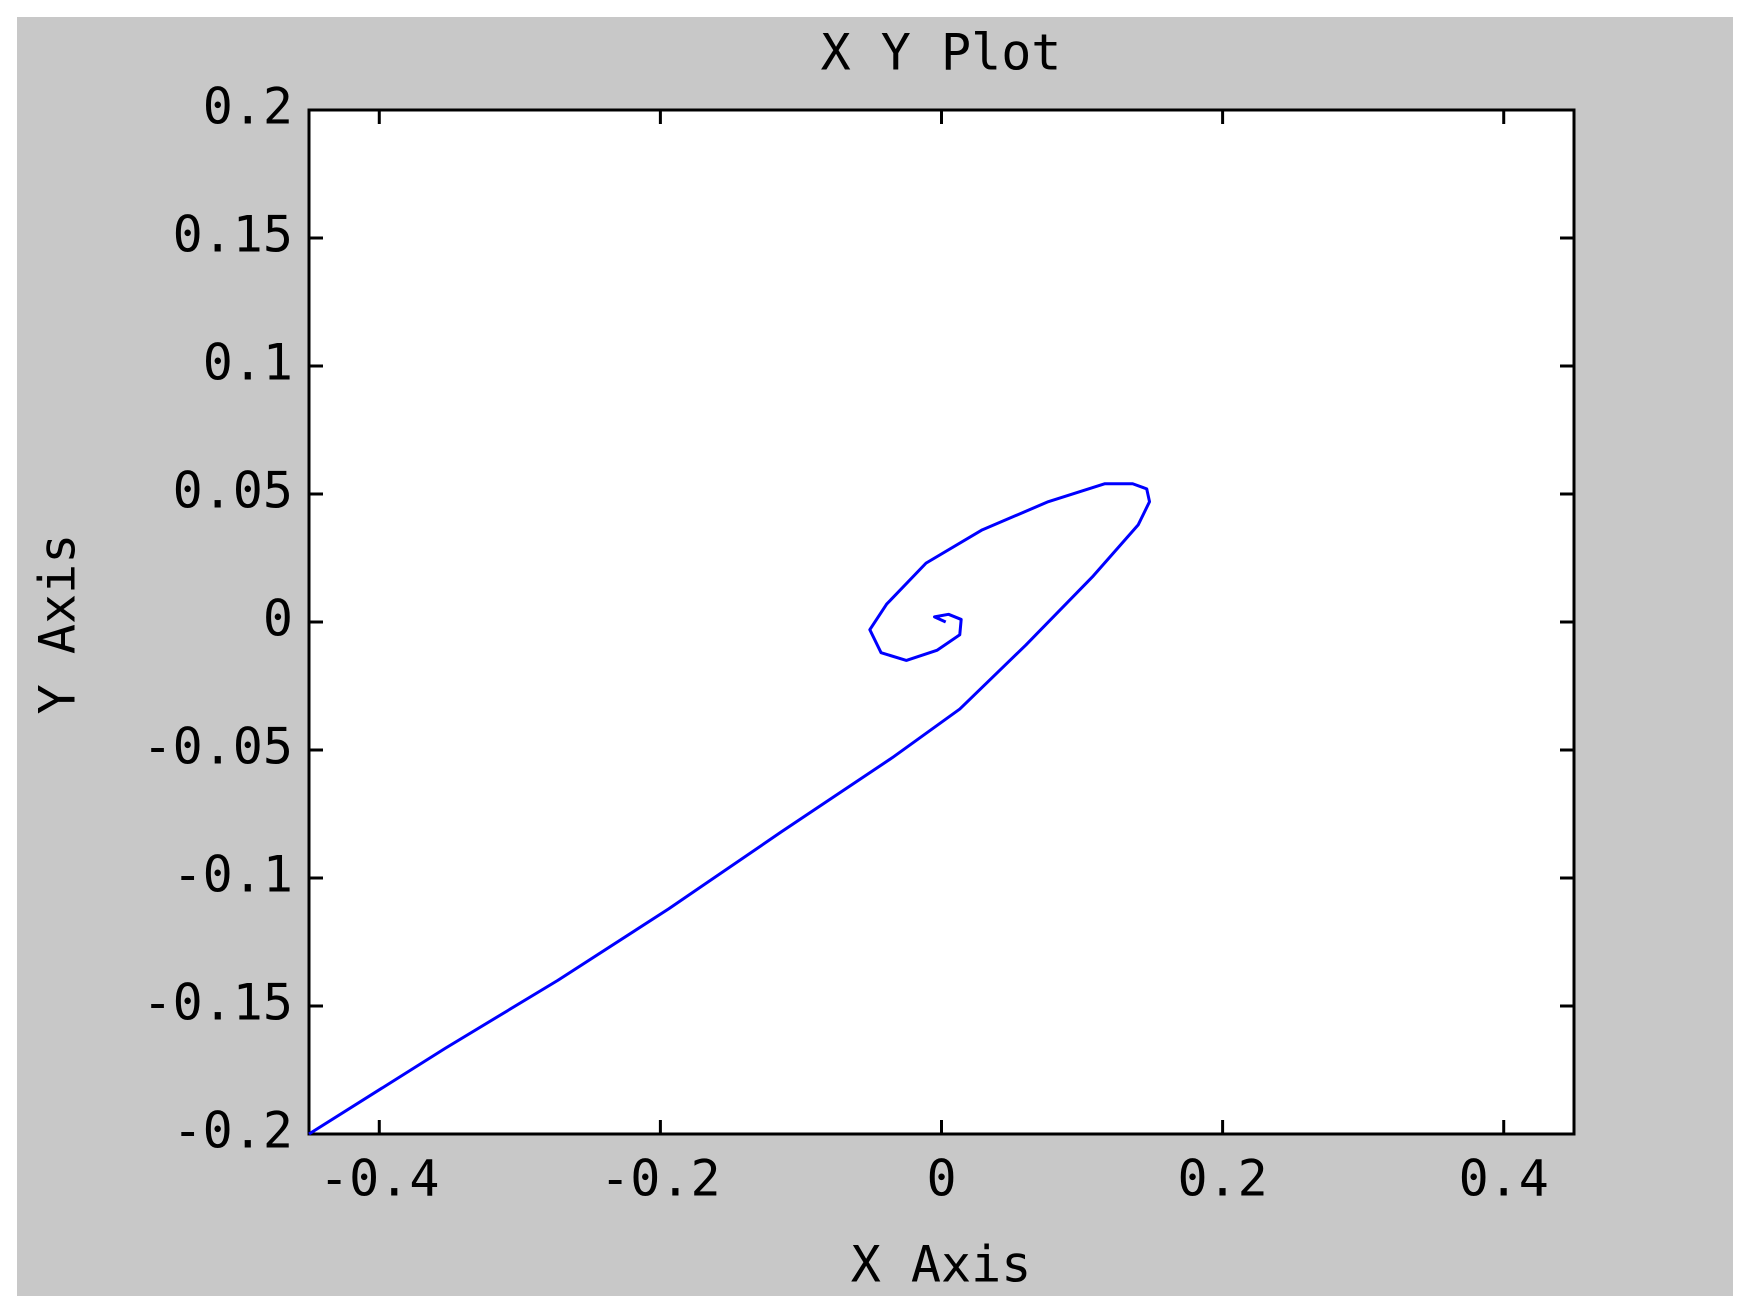 This screenshot has width=1747, height=1315. Describe the element at coordinates (1222, 1179) in the screenshot. I see `x-tick-label: 0.2` at that location.